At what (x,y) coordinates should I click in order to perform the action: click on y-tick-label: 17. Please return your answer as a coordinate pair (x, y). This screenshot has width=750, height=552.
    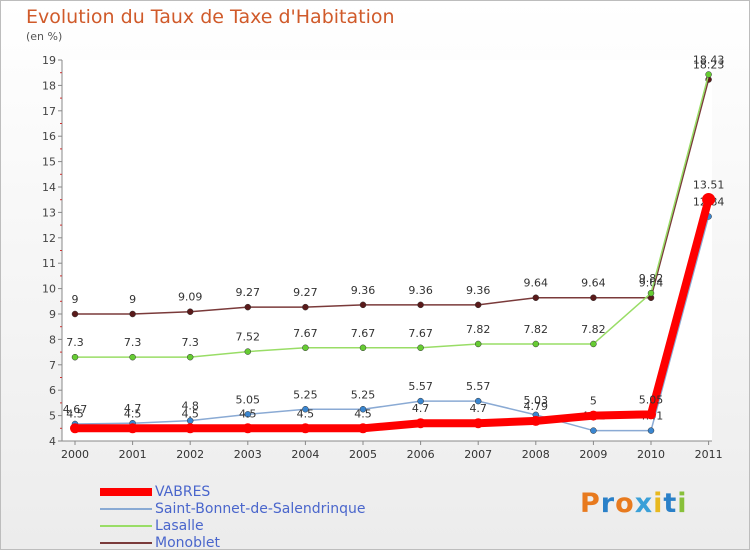
    Looking at the image, I should click on (49, 111).